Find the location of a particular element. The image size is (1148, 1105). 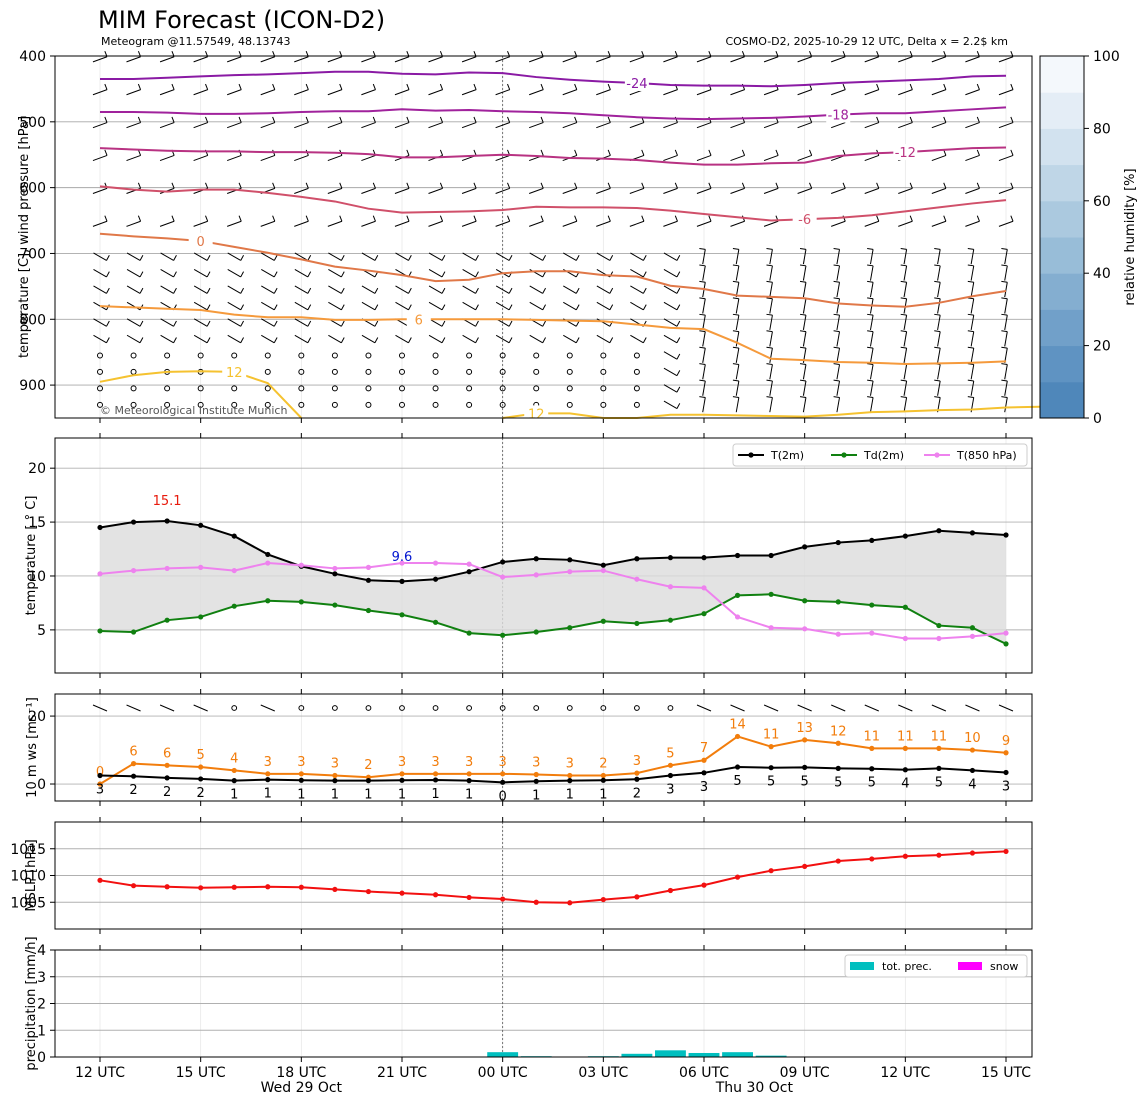

gust-value-label: 10 is located at coordinates (972, 738).